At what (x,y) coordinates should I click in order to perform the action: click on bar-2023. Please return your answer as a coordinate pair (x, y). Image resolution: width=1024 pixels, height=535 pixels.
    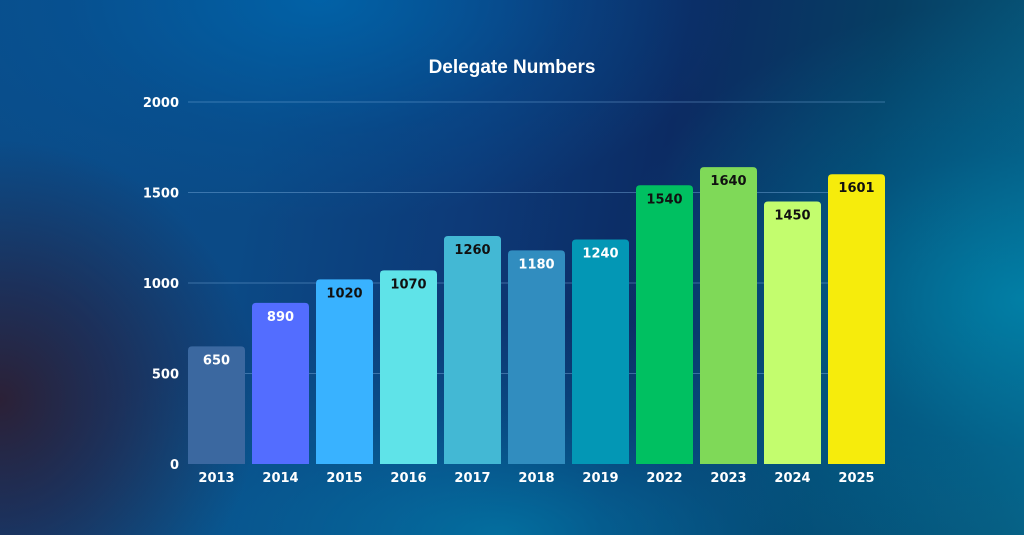
    Looking at the image, I should click on (728, 315).